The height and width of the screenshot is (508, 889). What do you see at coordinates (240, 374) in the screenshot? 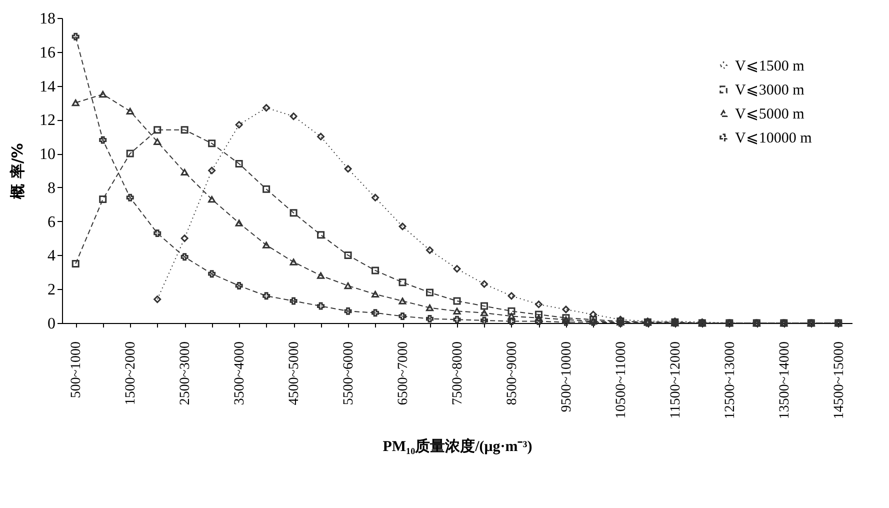
I see `x-tick-label: 3500~4000` at bounding box center [240, 374].